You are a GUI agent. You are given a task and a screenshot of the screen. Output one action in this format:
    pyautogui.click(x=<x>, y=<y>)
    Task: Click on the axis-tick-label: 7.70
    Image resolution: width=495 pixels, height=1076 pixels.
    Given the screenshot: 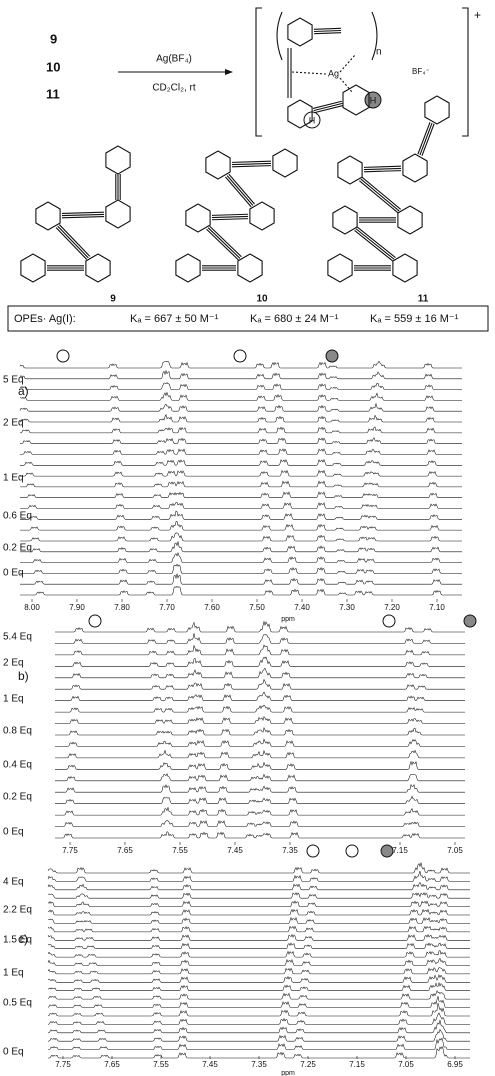 What is the action you would take?
    pyautogui.click(x=167, y=607)
    